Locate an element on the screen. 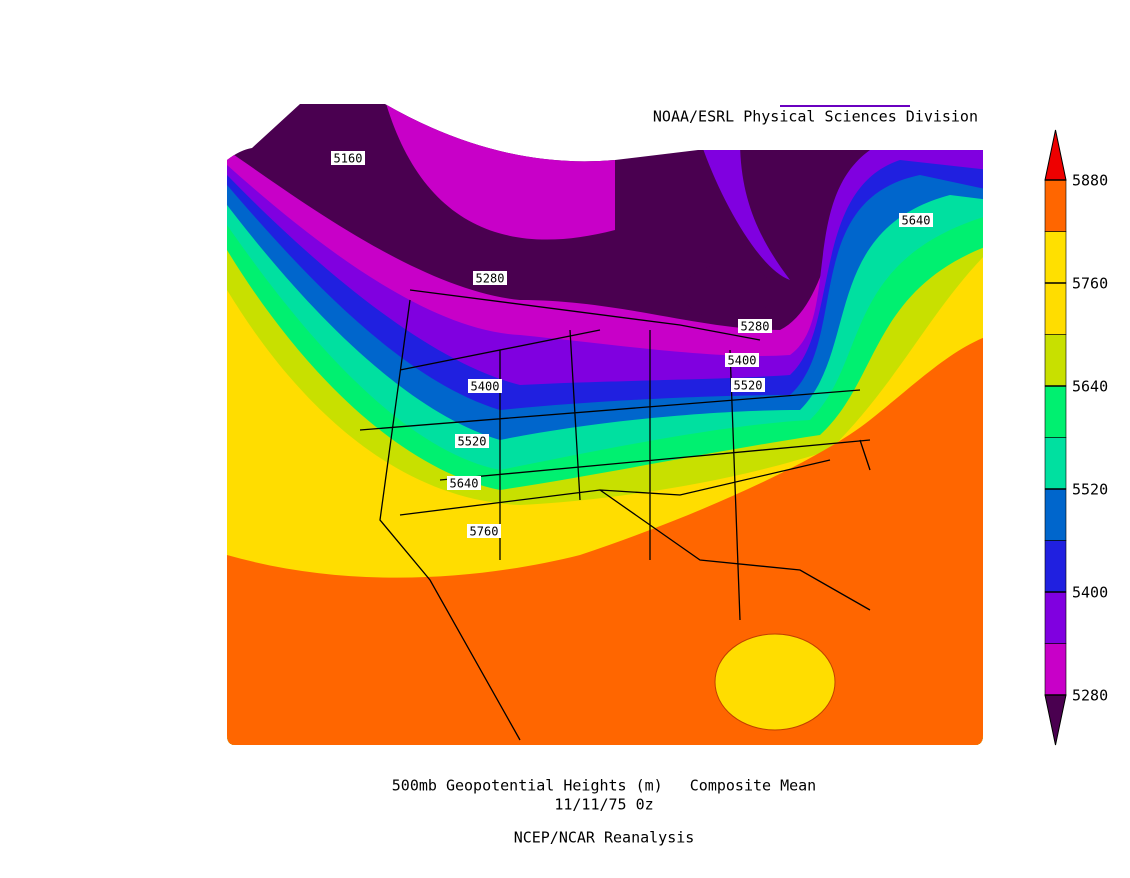 Image resolution: width=1130 pixels, height=878 pixels. colorbar-tick-label: 5280 is located at coordinates (1090, 696).